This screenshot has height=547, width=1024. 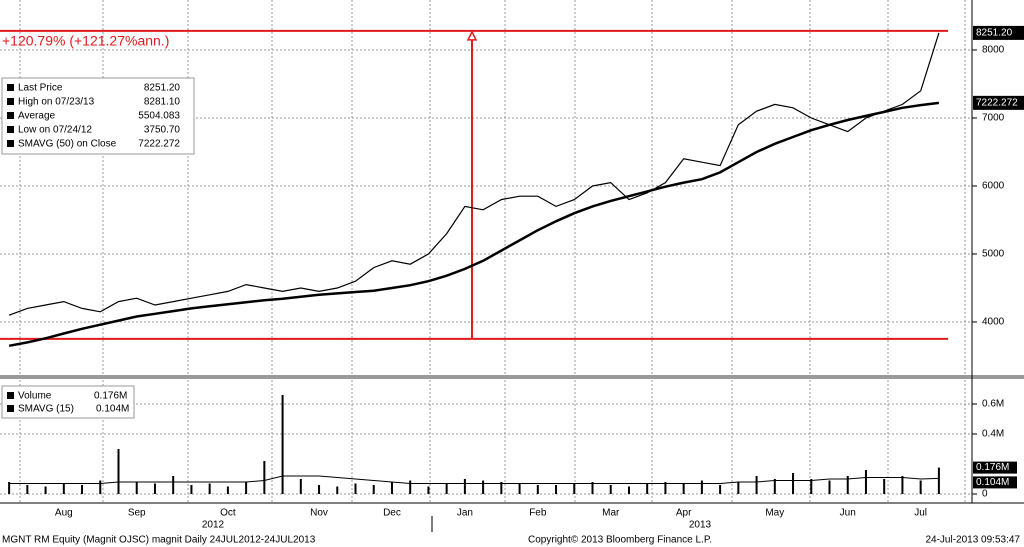 What do you see at coordinates (985, 494) in the screenshot?
I see `y-tick-label: 0` at bounding box center [985, 494].